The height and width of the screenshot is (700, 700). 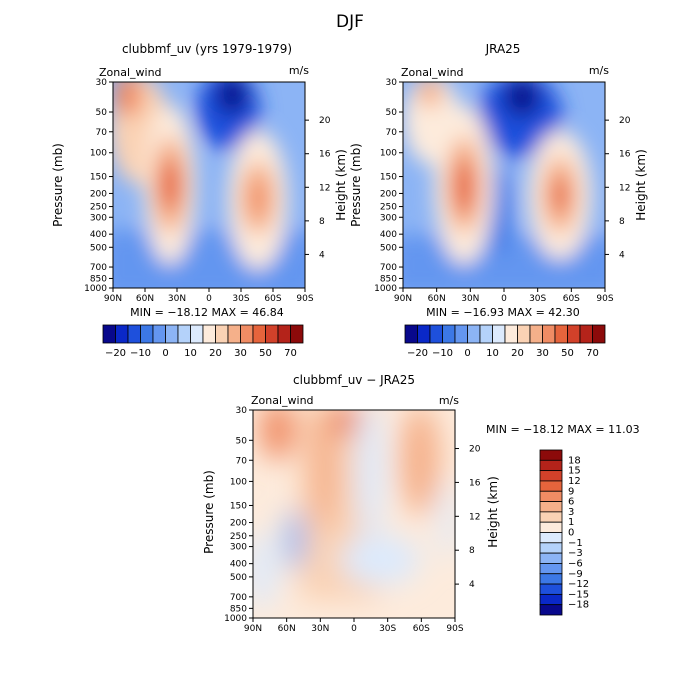 I want to click on colorbar-label: 50, so click(x=567, y=353).